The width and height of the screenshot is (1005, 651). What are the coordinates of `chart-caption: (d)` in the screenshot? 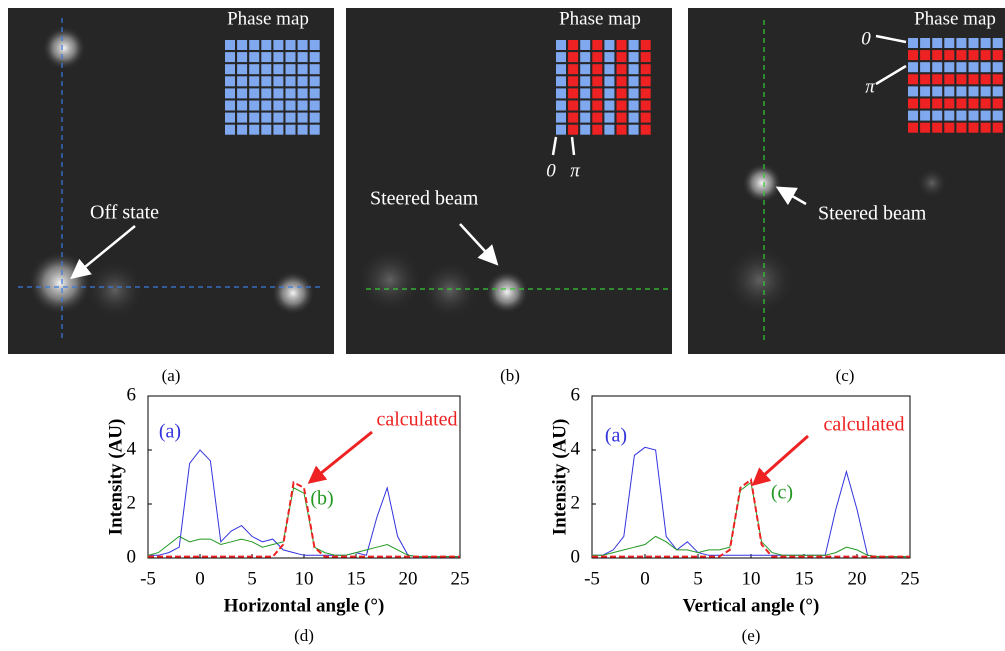 It's located at (304, 635).